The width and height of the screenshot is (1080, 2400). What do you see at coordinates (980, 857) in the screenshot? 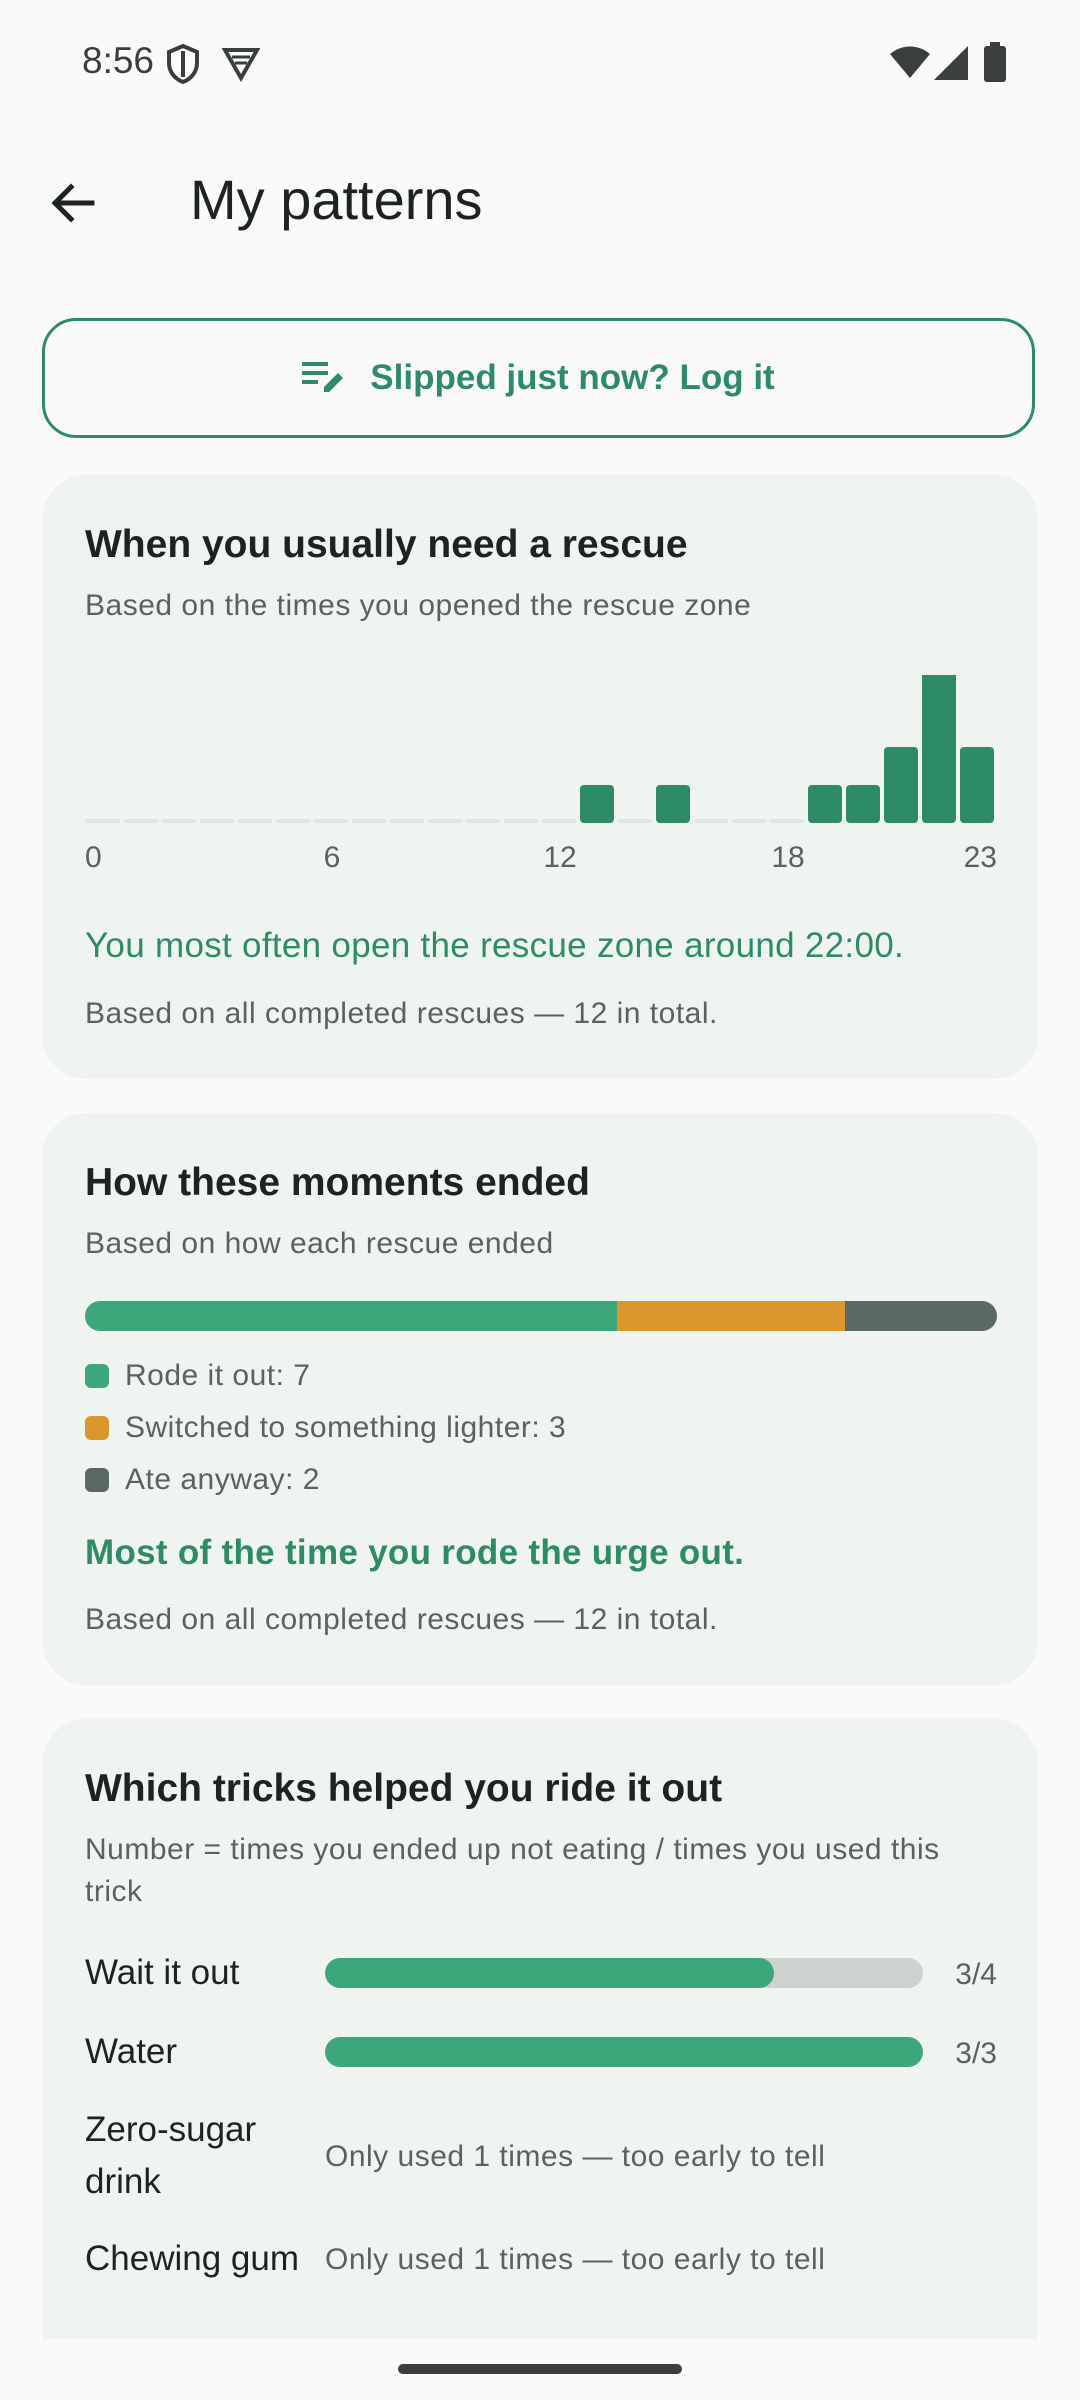
I see `x-tick-label: 23` at bounding box center [980, 857].